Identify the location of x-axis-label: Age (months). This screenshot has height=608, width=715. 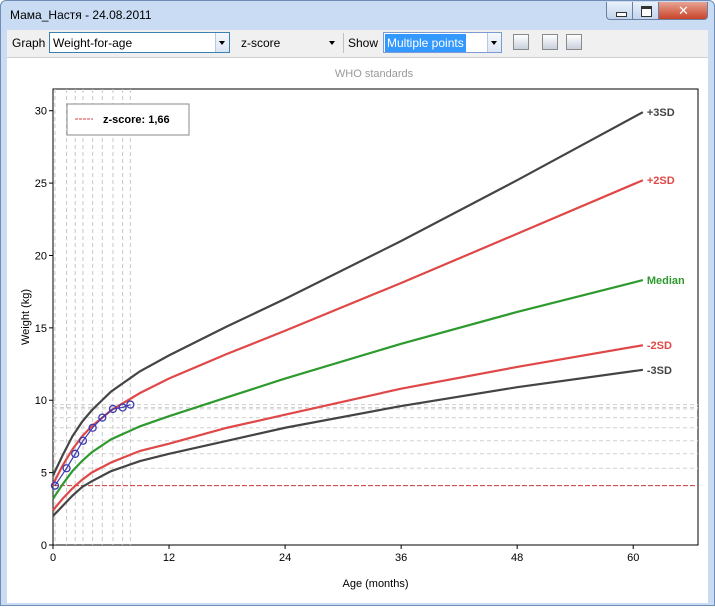
(375, 584).